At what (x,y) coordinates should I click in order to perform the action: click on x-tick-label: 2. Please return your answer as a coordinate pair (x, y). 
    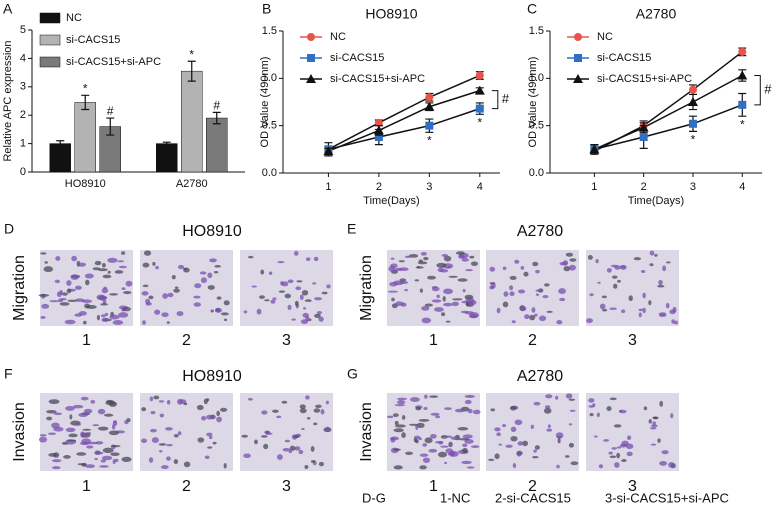
    Looking at the image, I should click on (644, 187).